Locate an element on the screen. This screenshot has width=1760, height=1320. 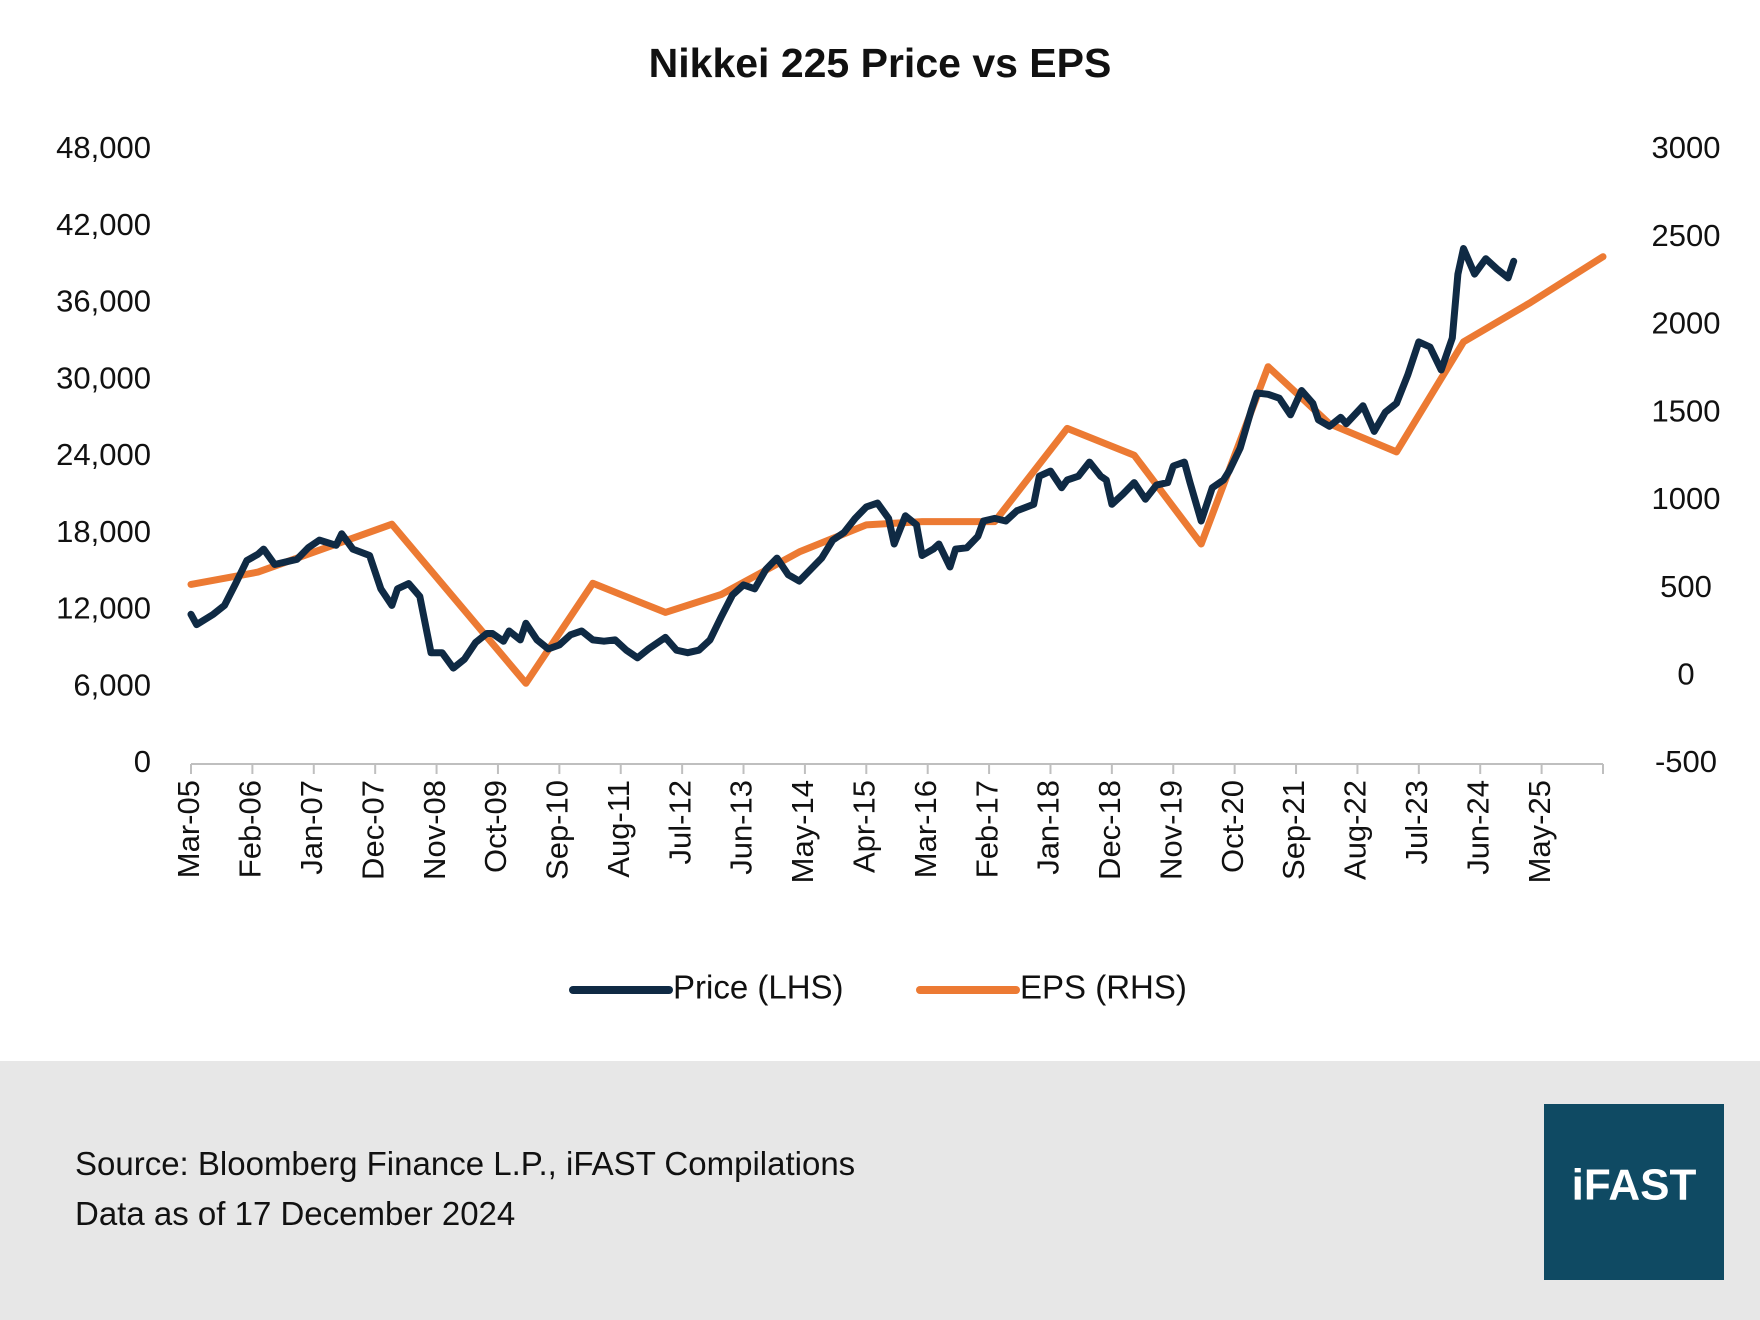
y-tick-label: 12,000 is located at coordinates (103, 608).